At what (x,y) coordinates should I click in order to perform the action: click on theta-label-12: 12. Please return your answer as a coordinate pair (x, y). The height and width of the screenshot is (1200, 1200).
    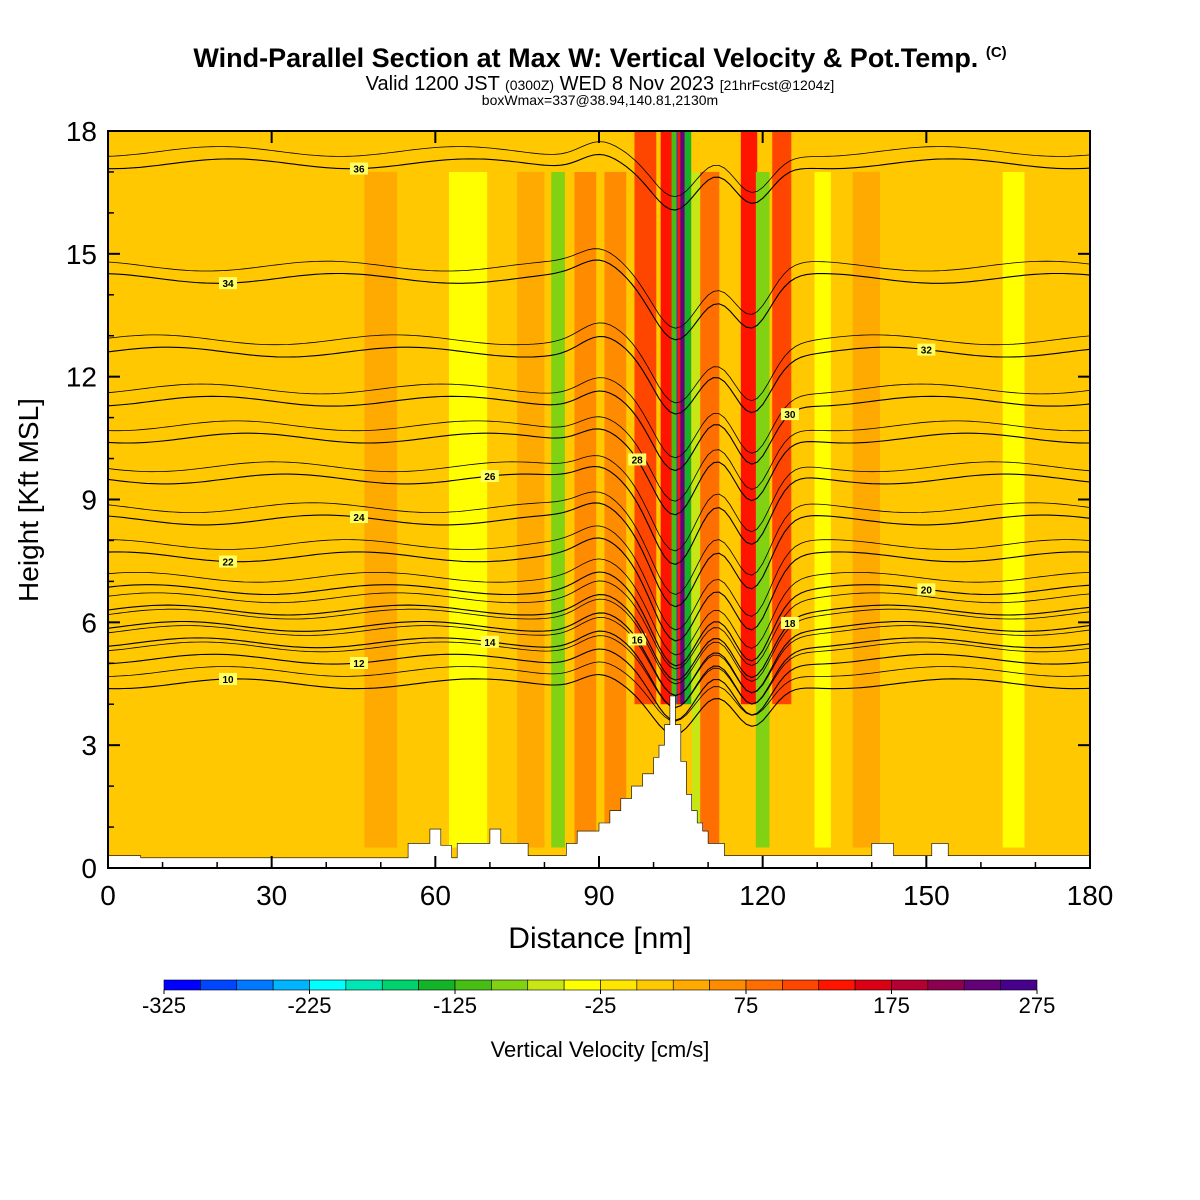
    Looking at the image, I should click on (359, 664).